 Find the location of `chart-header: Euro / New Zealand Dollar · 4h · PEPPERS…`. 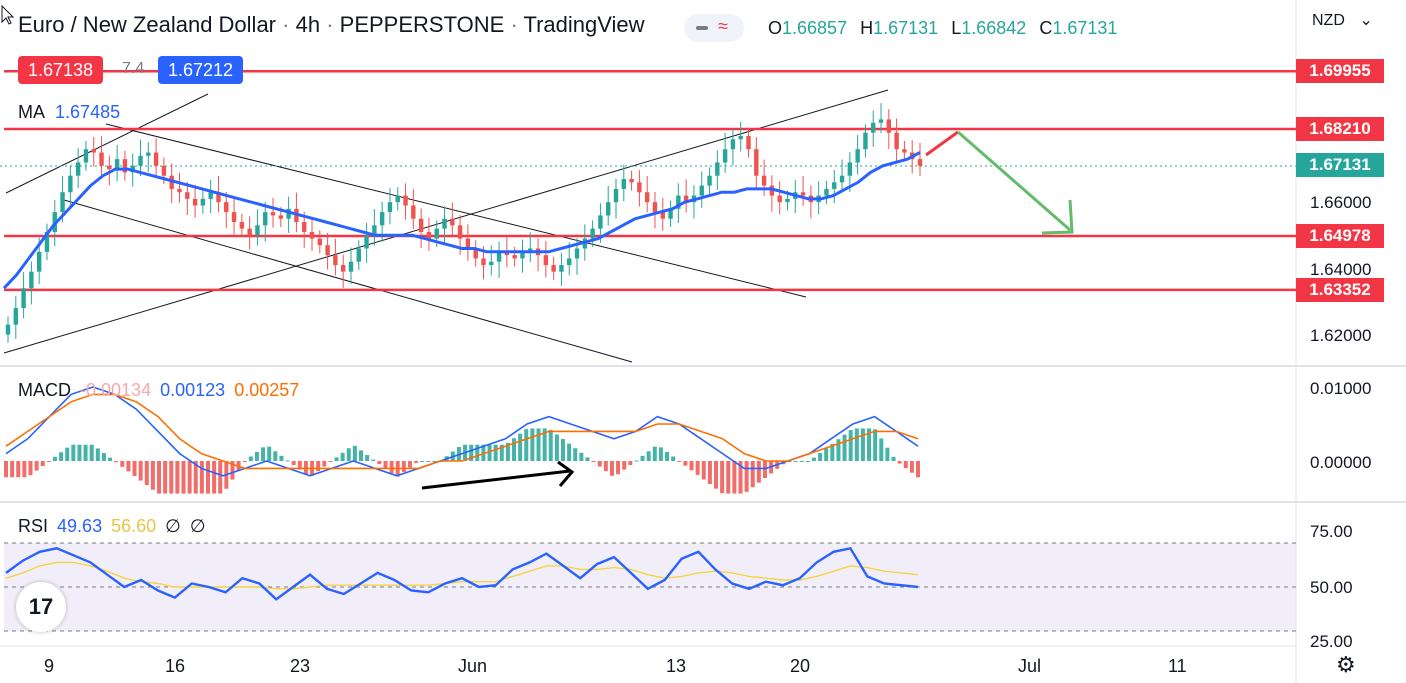

chart-header: Euro / New Zealand Dollar · 4h · PEPPERS… is located at coordinates (331, 25).